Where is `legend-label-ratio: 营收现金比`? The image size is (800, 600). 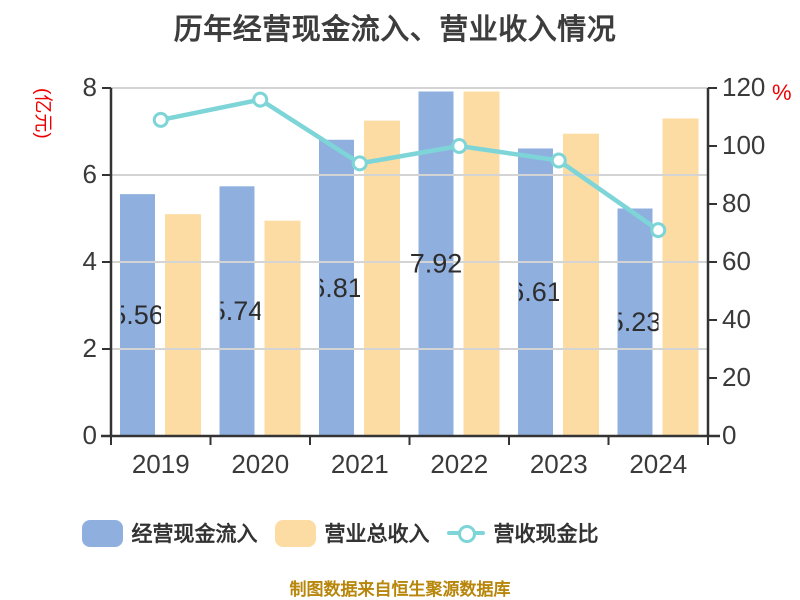
legend-label-ratio: 营收现金比 is located at coordinates (546, 534).